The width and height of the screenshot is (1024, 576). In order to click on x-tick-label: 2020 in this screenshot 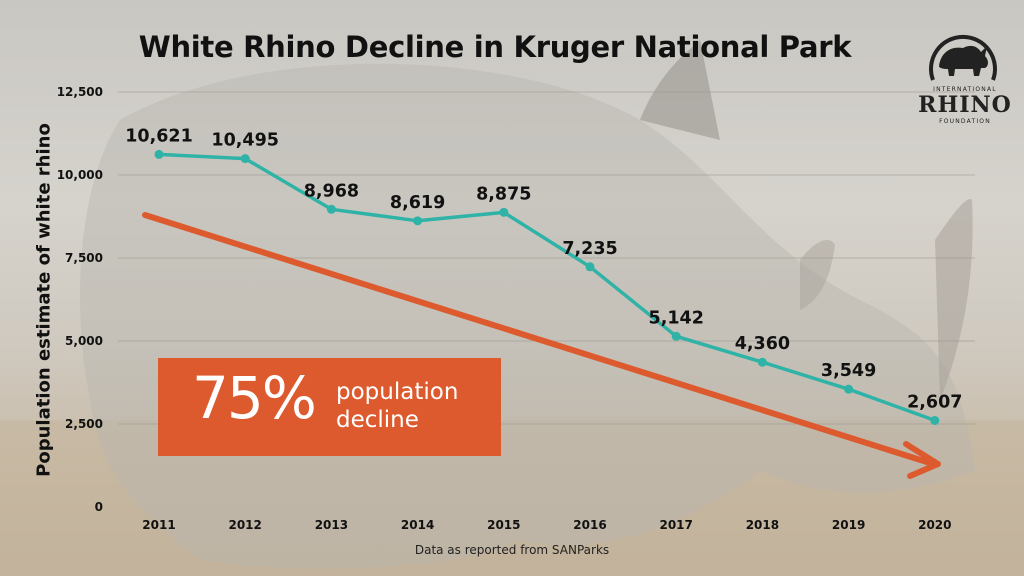, I will do `click(934, 525)`.